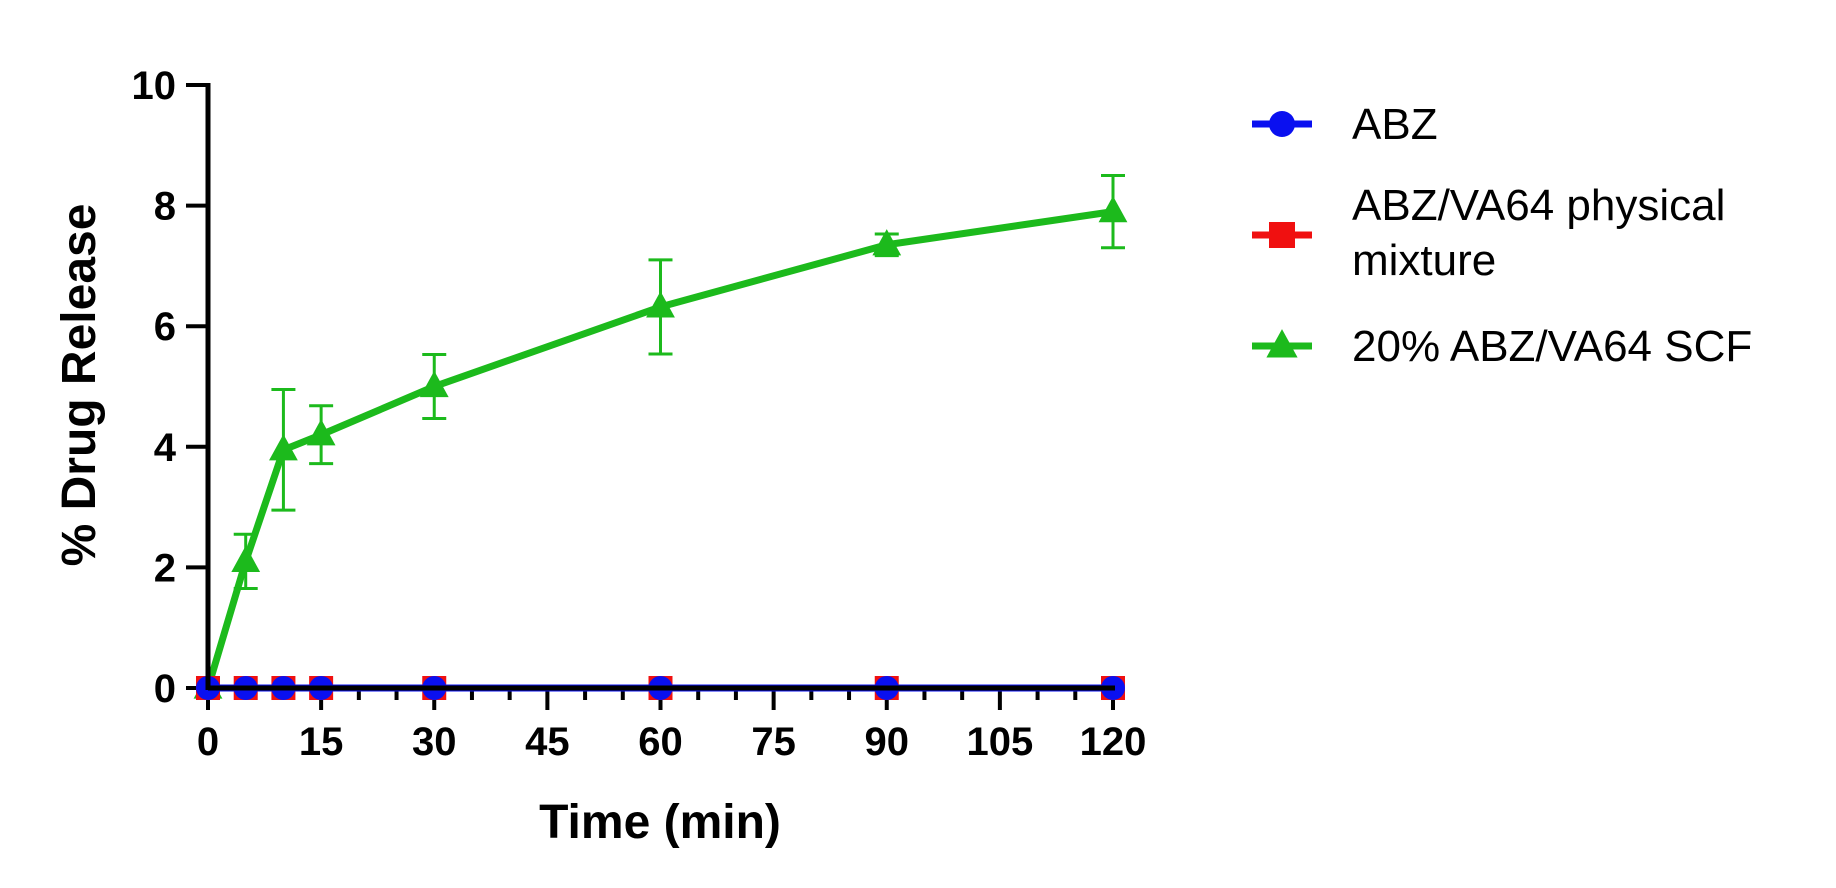 This screenshot has height=888, width=1836. What do you see at coordinates (773, 742) in the screenshot?
I see `x-tick-label: 75` at bounding box center [773, 742].